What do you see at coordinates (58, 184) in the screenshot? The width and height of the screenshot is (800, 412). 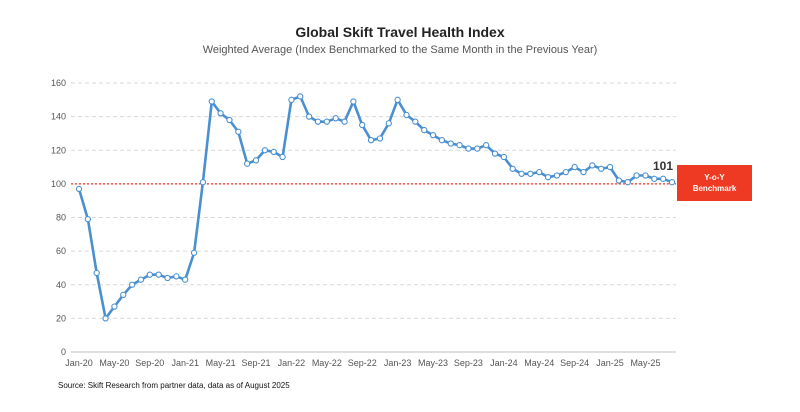 I see `y-tick-label: 100` at bounding box center [58, 184].